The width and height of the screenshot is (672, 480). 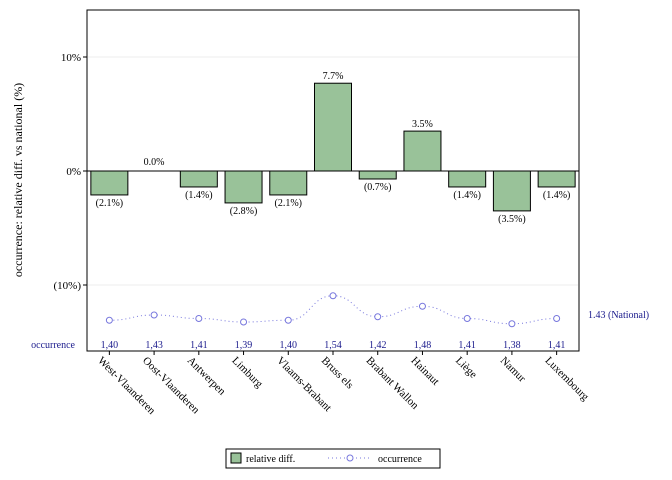 I want to click on legend-swatch-bar, so click(x=236, y=458).